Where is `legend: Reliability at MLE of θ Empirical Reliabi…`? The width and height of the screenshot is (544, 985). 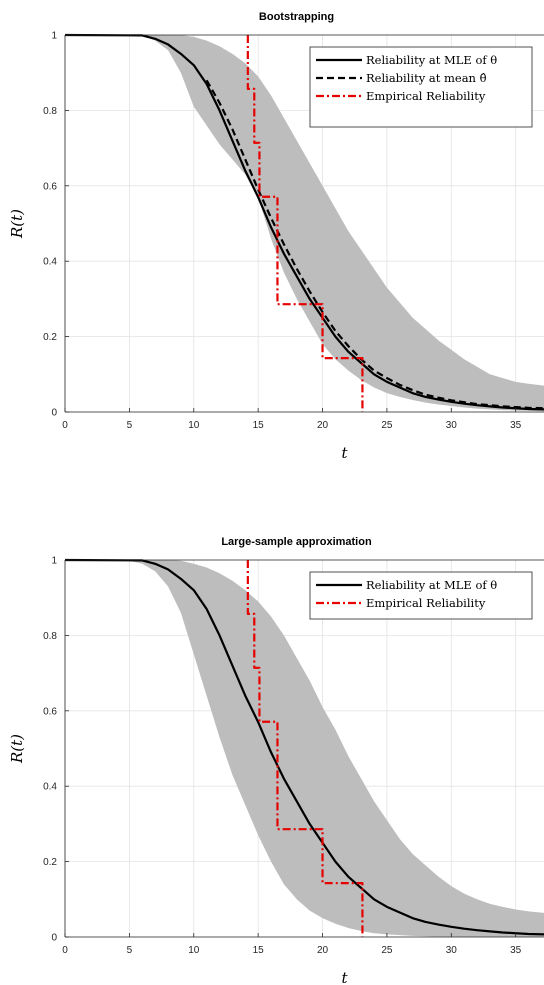 legend: Reliability at MLE of θ Empirical Reliabi… is located at coordinates (421, 595).